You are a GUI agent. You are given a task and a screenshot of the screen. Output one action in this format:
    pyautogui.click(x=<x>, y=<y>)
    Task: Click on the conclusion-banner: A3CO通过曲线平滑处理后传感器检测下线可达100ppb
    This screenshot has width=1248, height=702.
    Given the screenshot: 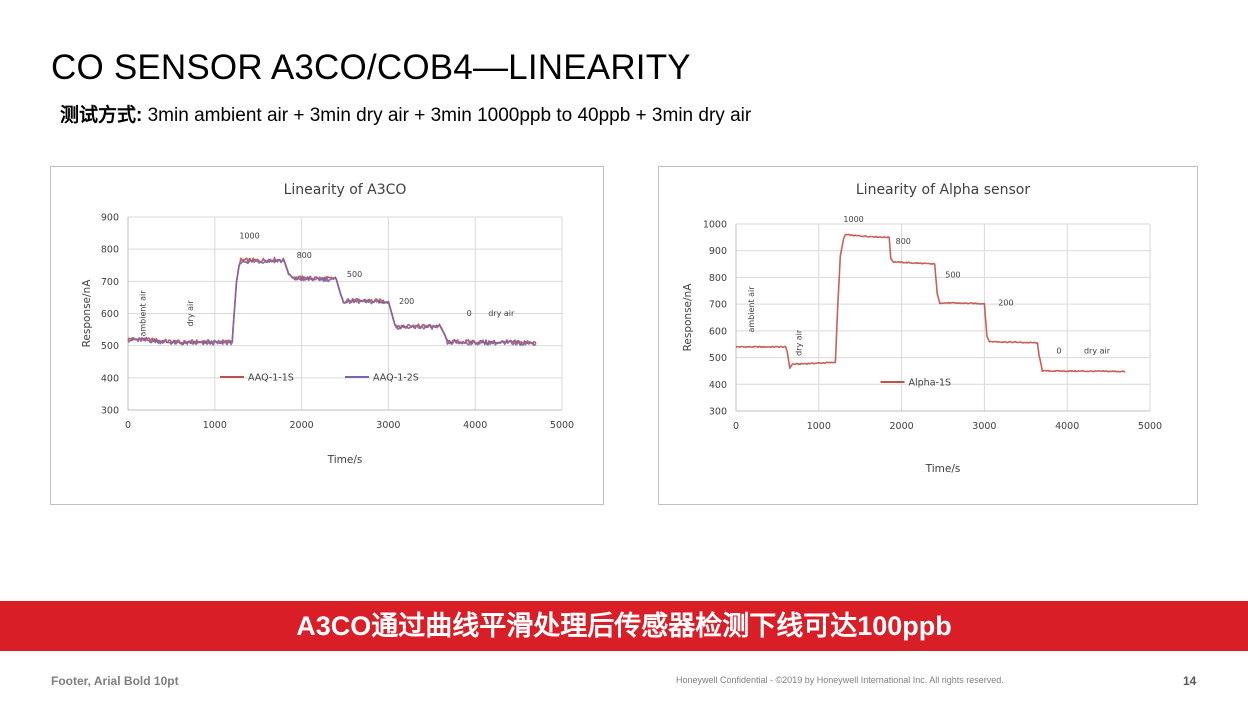 What is the action you would take?
    pyautogui.click(x=624, y=626)
    